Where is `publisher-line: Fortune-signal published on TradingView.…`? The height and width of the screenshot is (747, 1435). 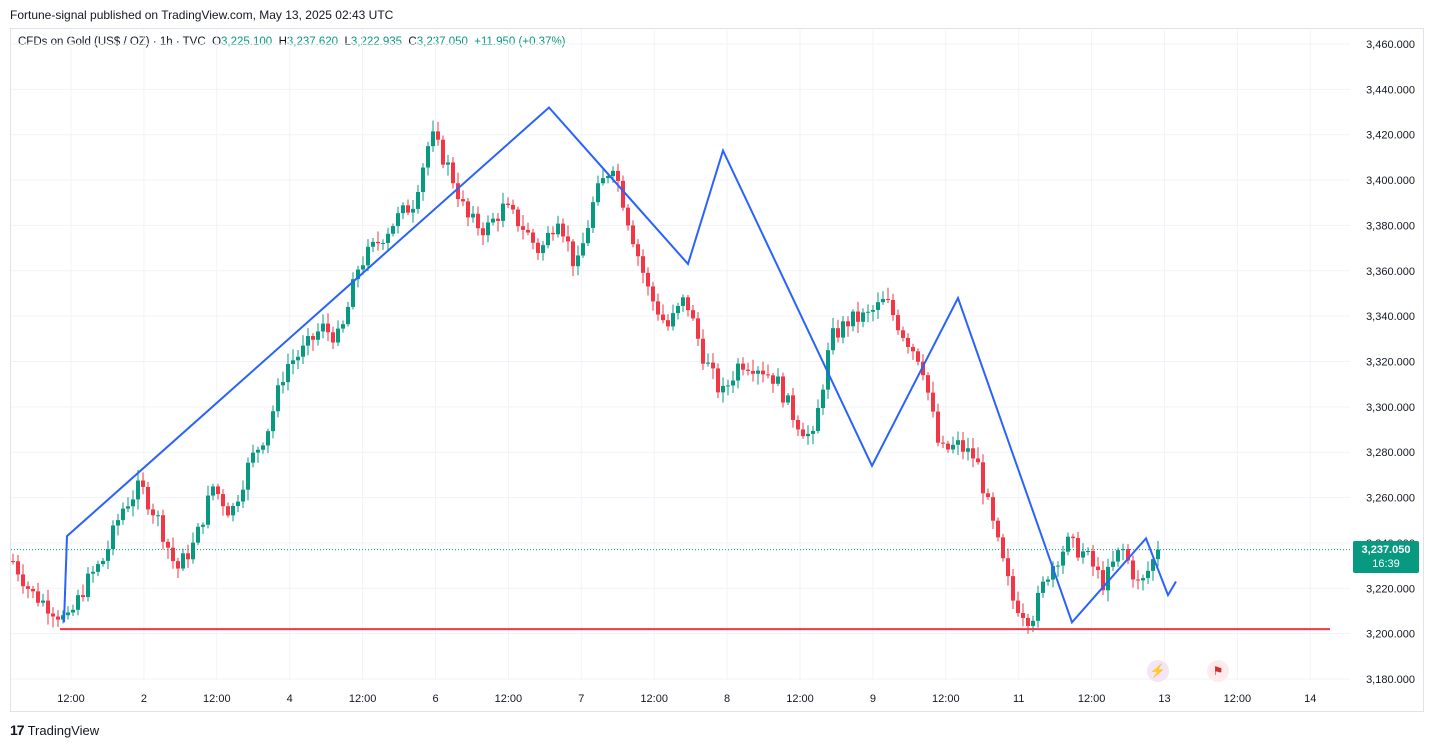
publisher-line: Fortune-signal published on TradingView.… is located at coordinates (202, 15).